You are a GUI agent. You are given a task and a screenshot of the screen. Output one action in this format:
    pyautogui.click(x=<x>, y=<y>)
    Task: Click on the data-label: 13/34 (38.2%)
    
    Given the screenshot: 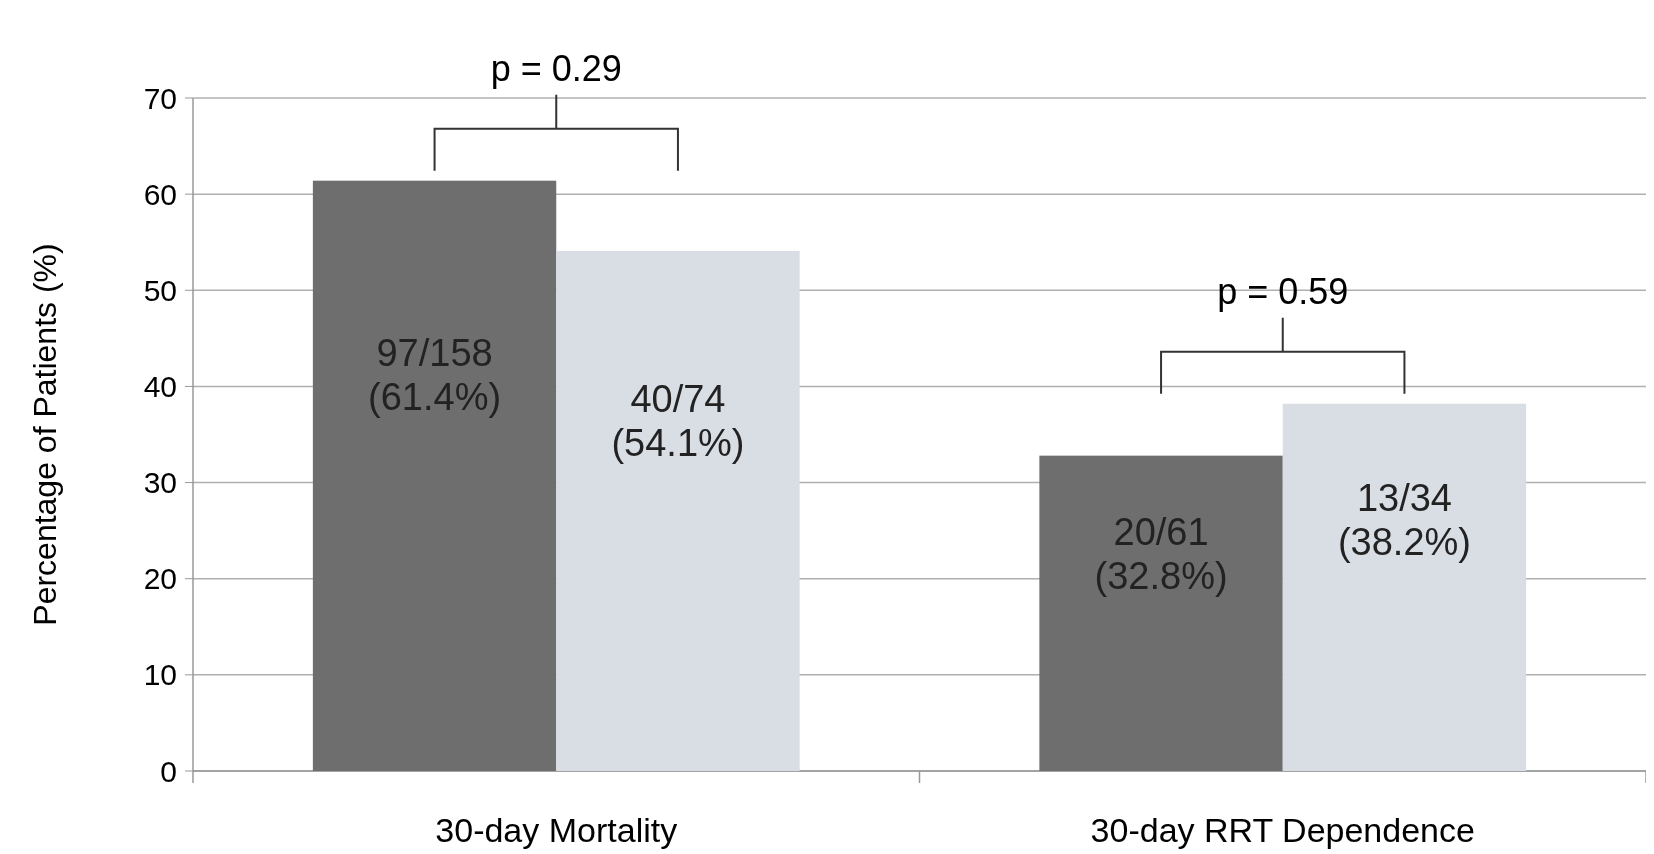 What is the action you would take?
    pyautogui.click(x=1404, y=520)
    